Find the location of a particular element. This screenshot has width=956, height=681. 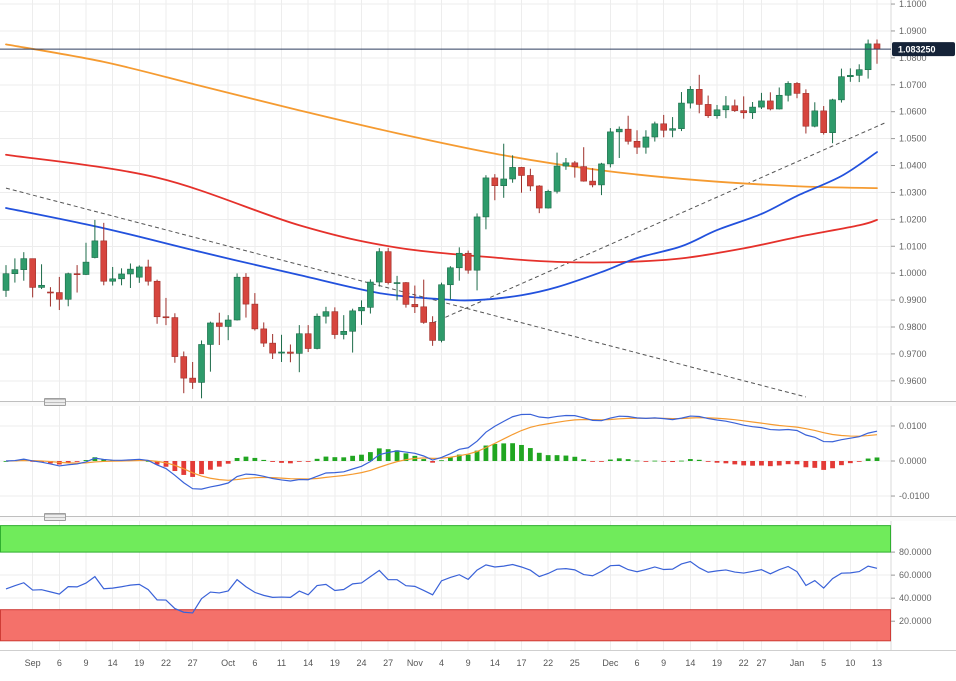

svg-text: 1.083250 is located at coordinates (917, 50).